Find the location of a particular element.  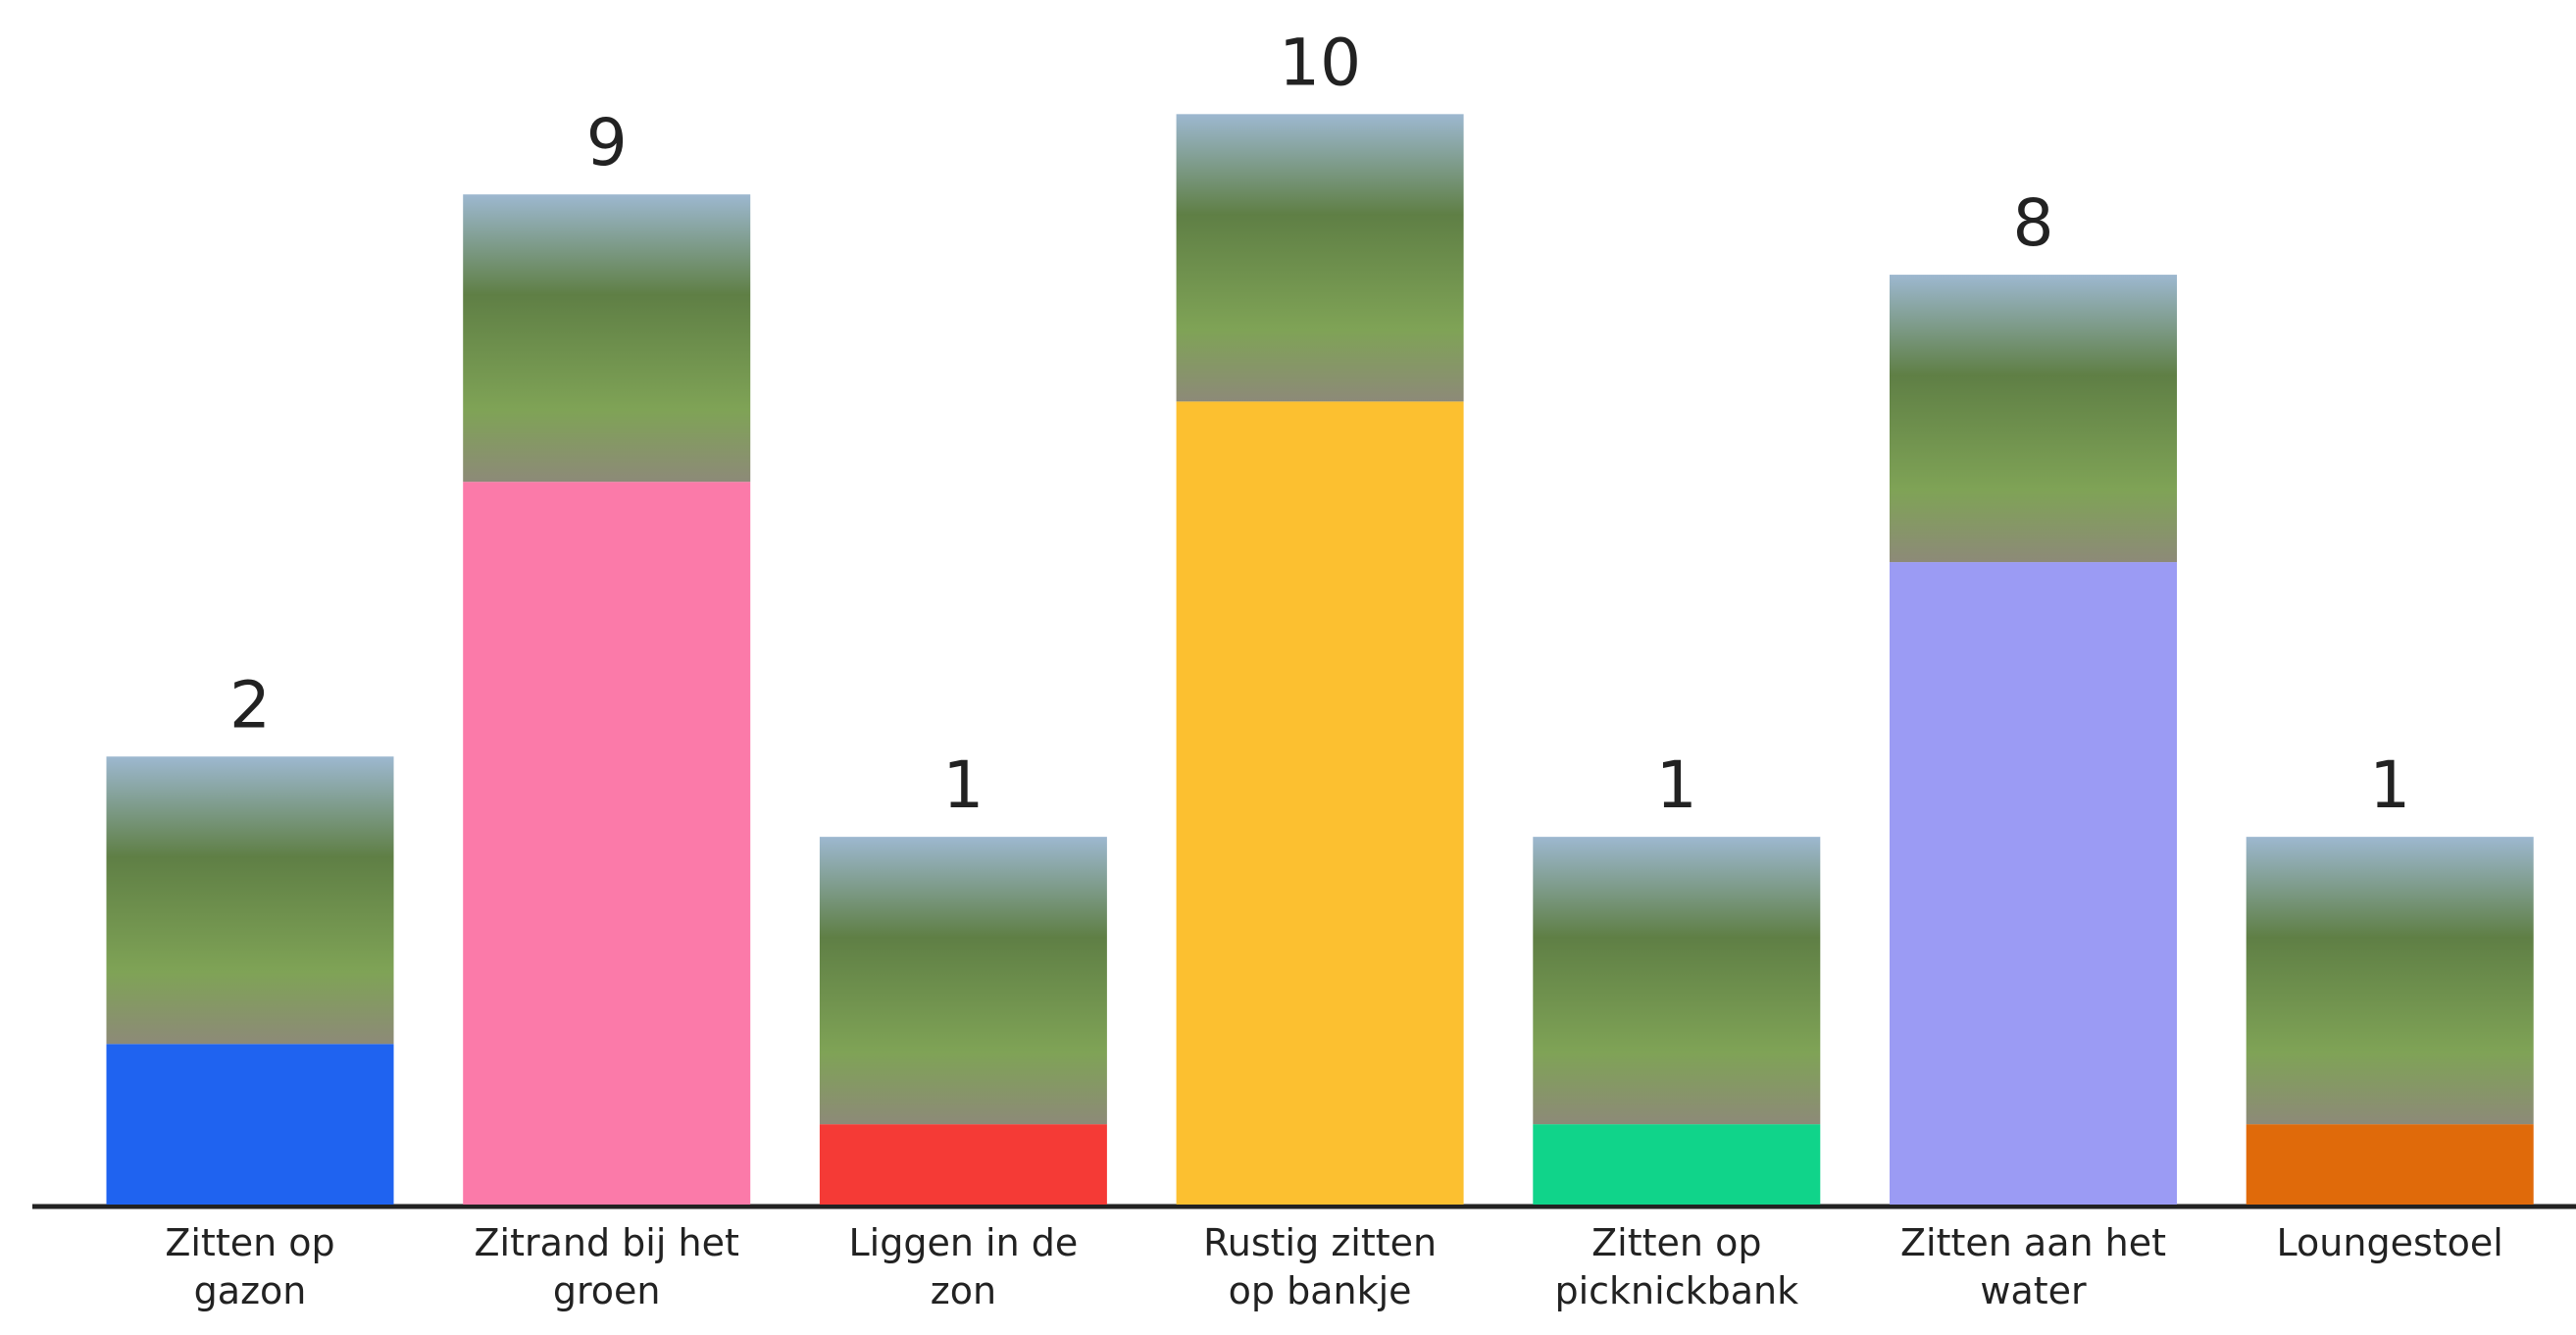

x-tick-label: Liggen in de zon is located at coordinates (963, 1266).